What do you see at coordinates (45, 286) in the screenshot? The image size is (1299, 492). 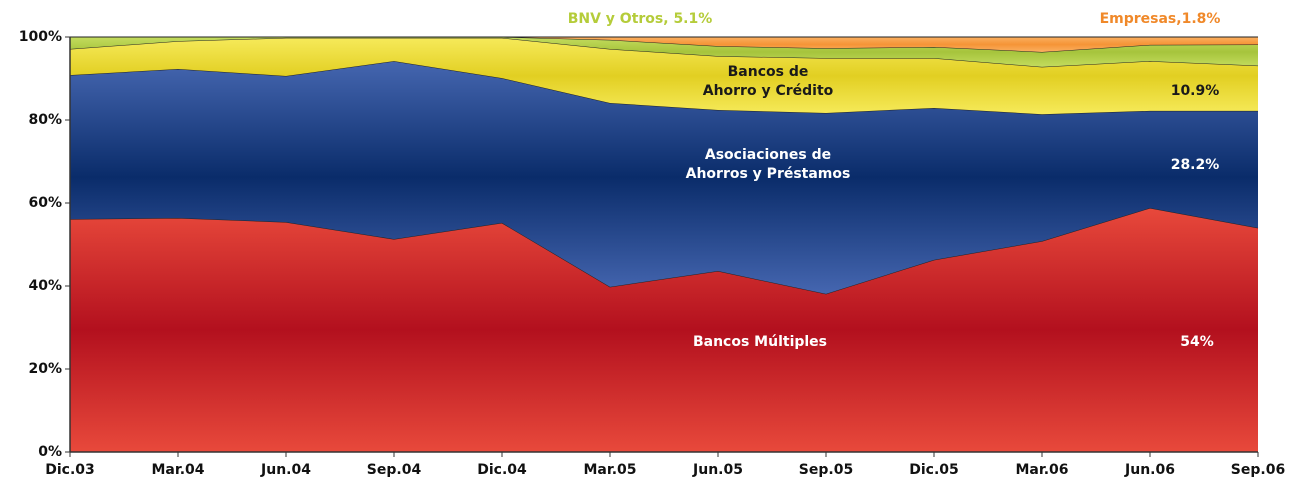 I see `y-tick-label: 40%` at bounding box center [45, 286].